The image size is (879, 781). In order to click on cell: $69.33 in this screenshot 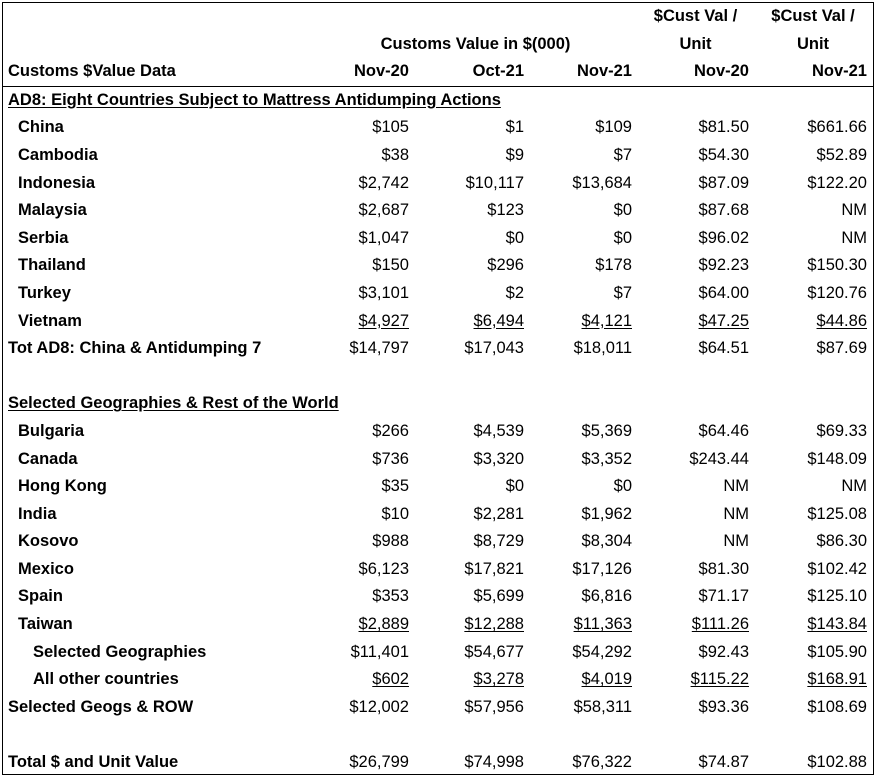, I will do `click(841, 430)`.